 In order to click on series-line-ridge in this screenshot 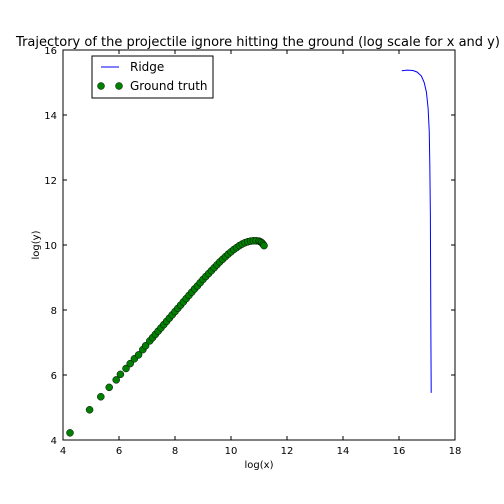, I will do `click(416, 231)`.